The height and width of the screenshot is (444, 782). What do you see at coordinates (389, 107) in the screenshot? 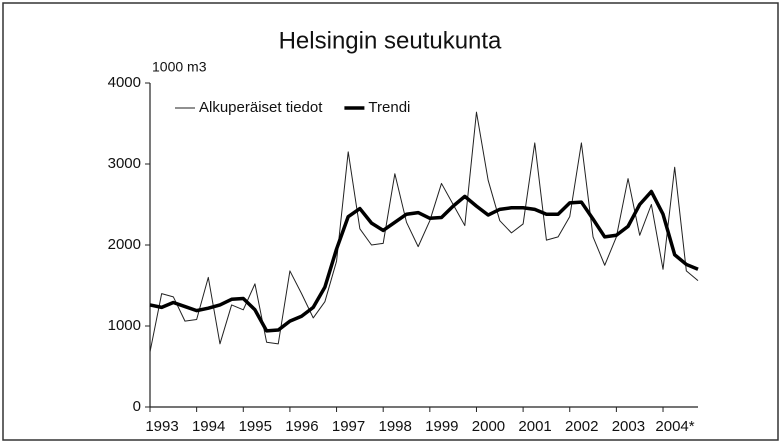
I see `legend-label: Trendi` at bounding box center [389, 107].